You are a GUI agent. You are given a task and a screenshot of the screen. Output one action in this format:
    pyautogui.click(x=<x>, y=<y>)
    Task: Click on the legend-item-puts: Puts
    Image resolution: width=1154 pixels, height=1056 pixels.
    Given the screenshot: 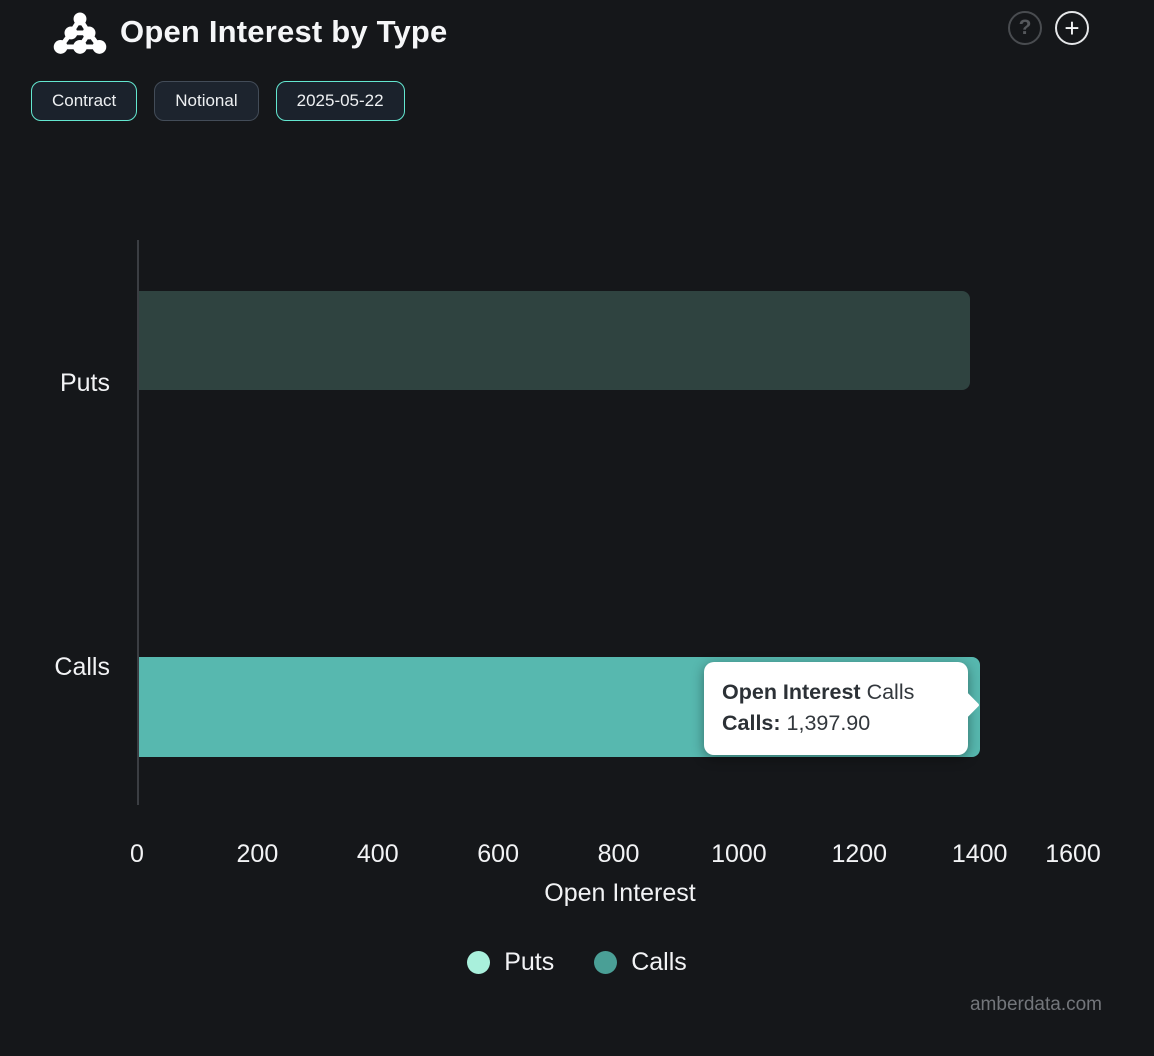 What is the action you would take?
    pyautogui.click(x=510, y=962)
    